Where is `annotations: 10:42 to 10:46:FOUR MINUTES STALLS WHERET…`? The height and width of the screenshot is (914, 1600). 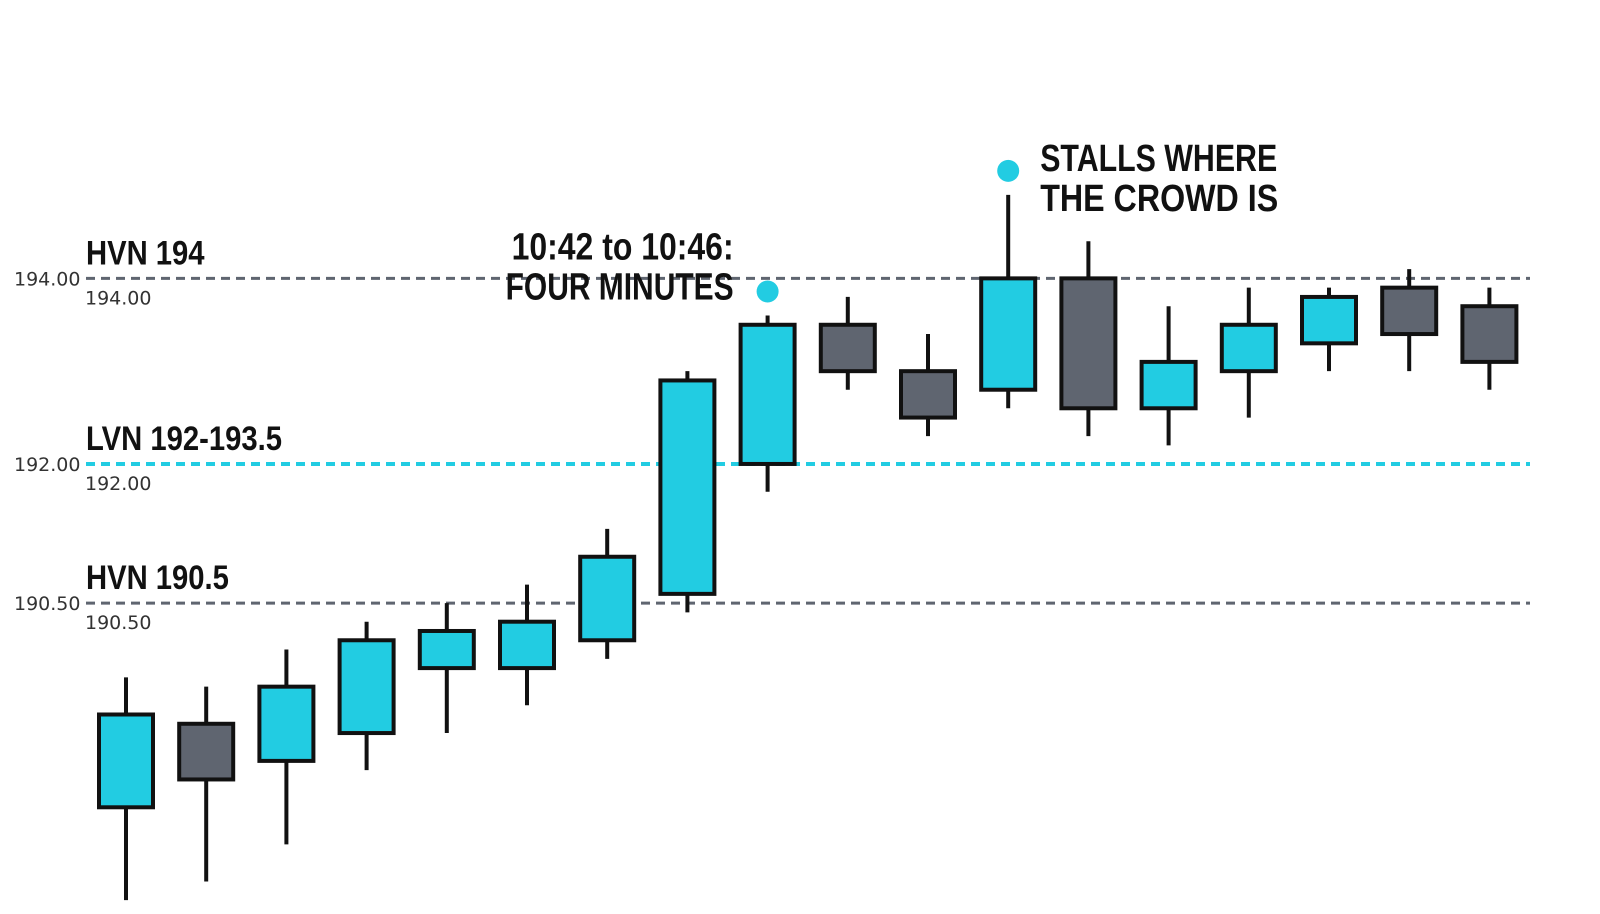
annotations: 10:42 to 10:46:FOUR MINUTES STALLS WHERET… is located at coordinates (892, 223).